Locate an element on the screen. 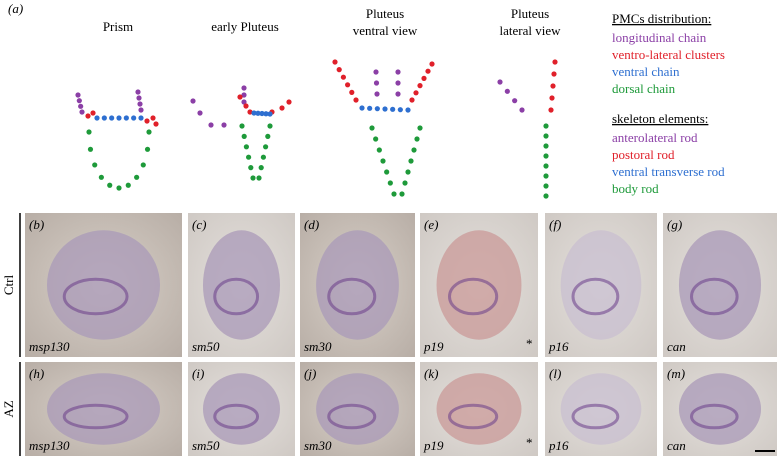 This screenshot has width=783, height=464. panel-label: (f) is located at coordinates (555, 224).